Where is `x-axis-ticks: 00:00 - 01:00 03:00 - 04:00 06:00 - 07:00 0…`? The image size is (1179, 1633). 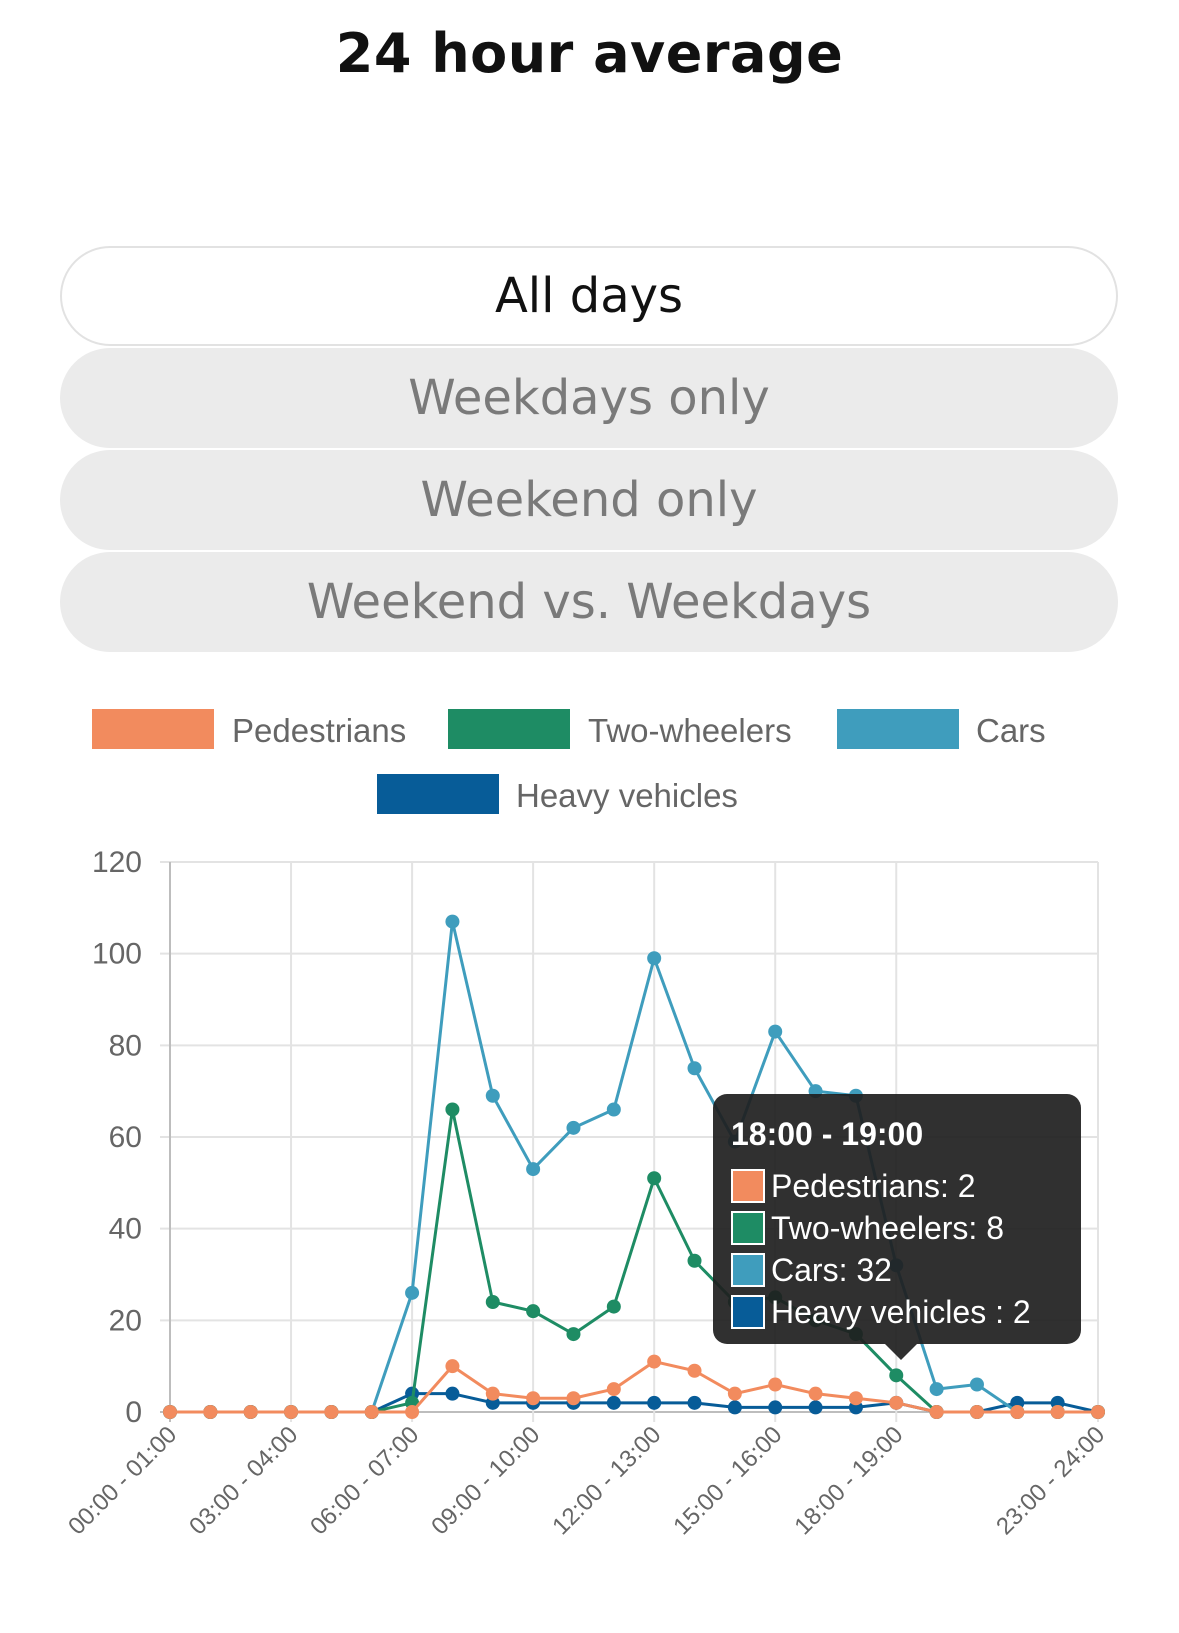
x-axis-ticks: 00:00 - 01:00 03:00 - 04:00 06:00 - 07:00 0… is located at coordinates (586, 1480).